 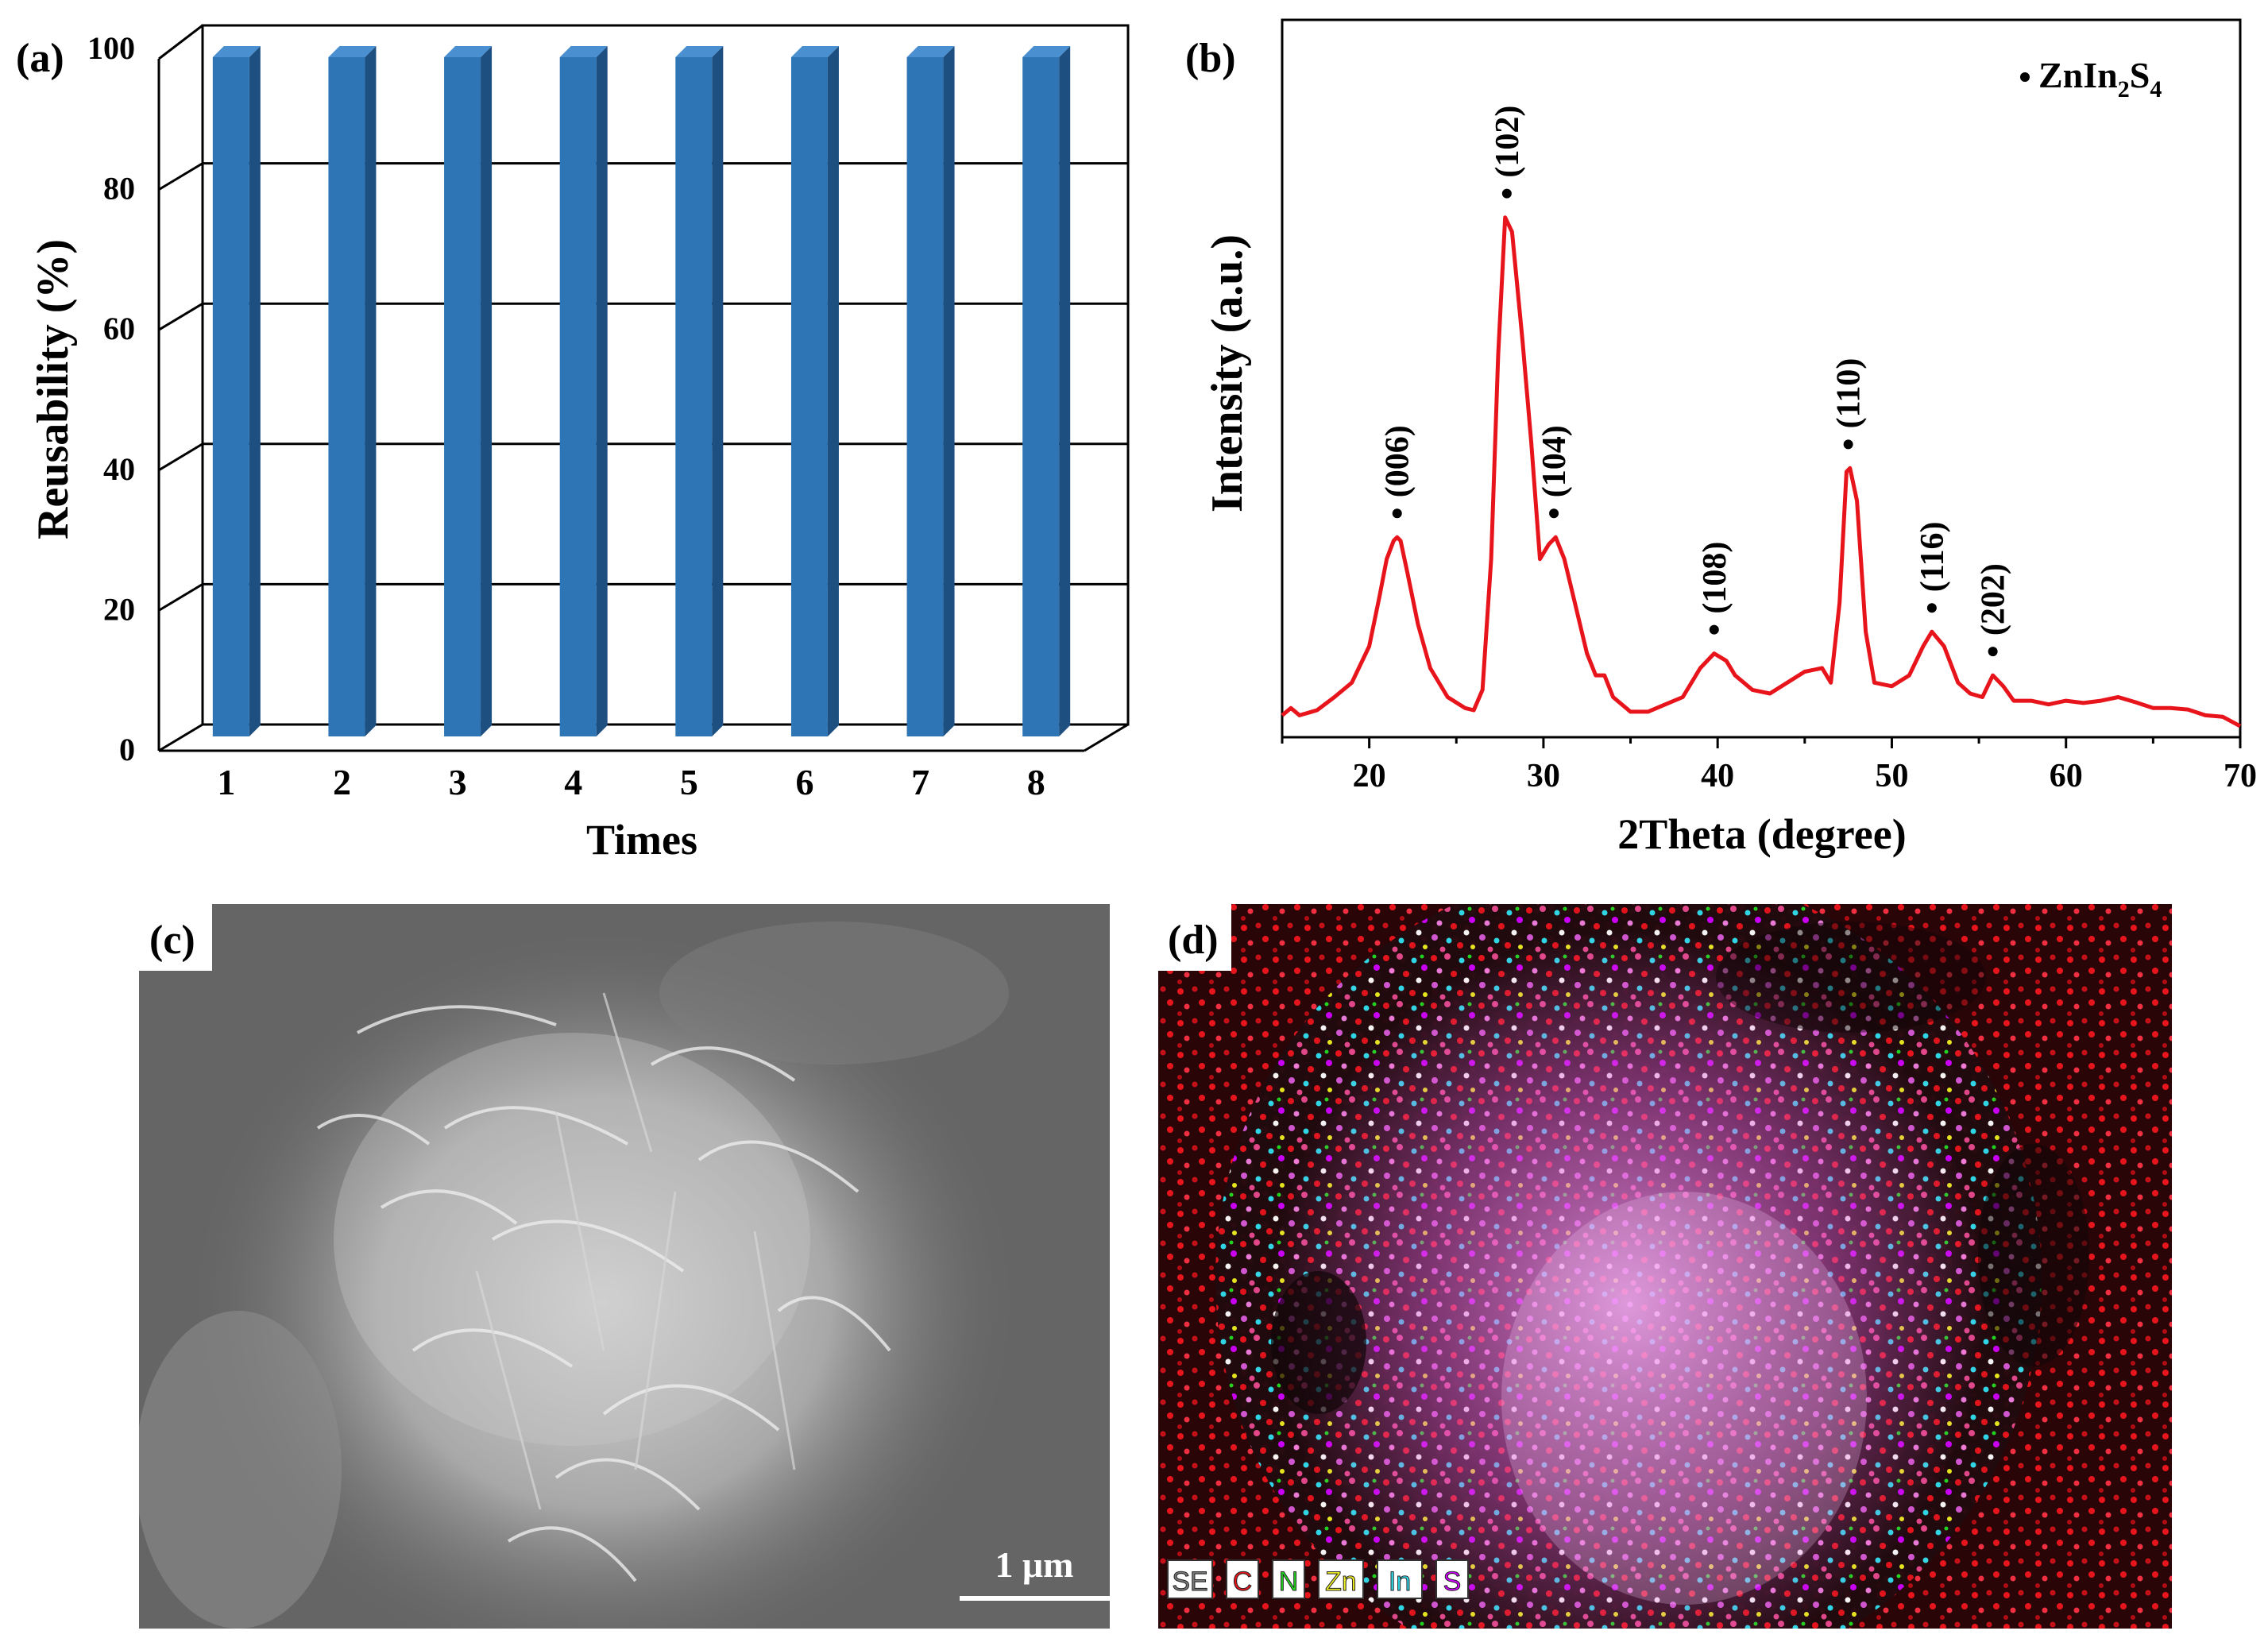 I want to click on xrd-intensity-line, so click(x=1761, y=471).